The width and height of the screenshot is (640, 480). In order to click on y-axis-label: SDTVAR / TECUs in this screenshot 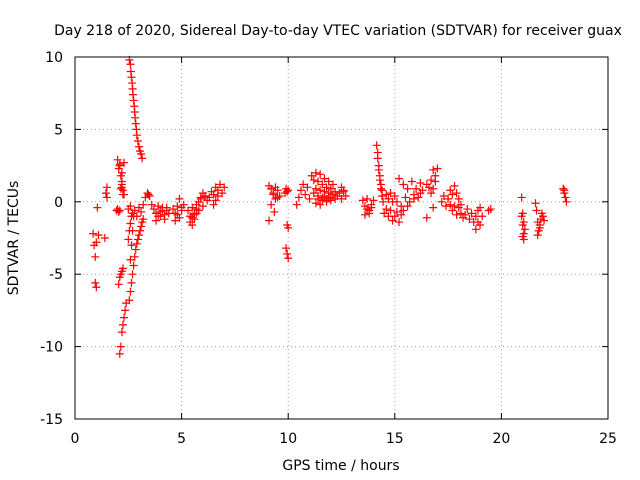, I will do `click(14, 238)`.